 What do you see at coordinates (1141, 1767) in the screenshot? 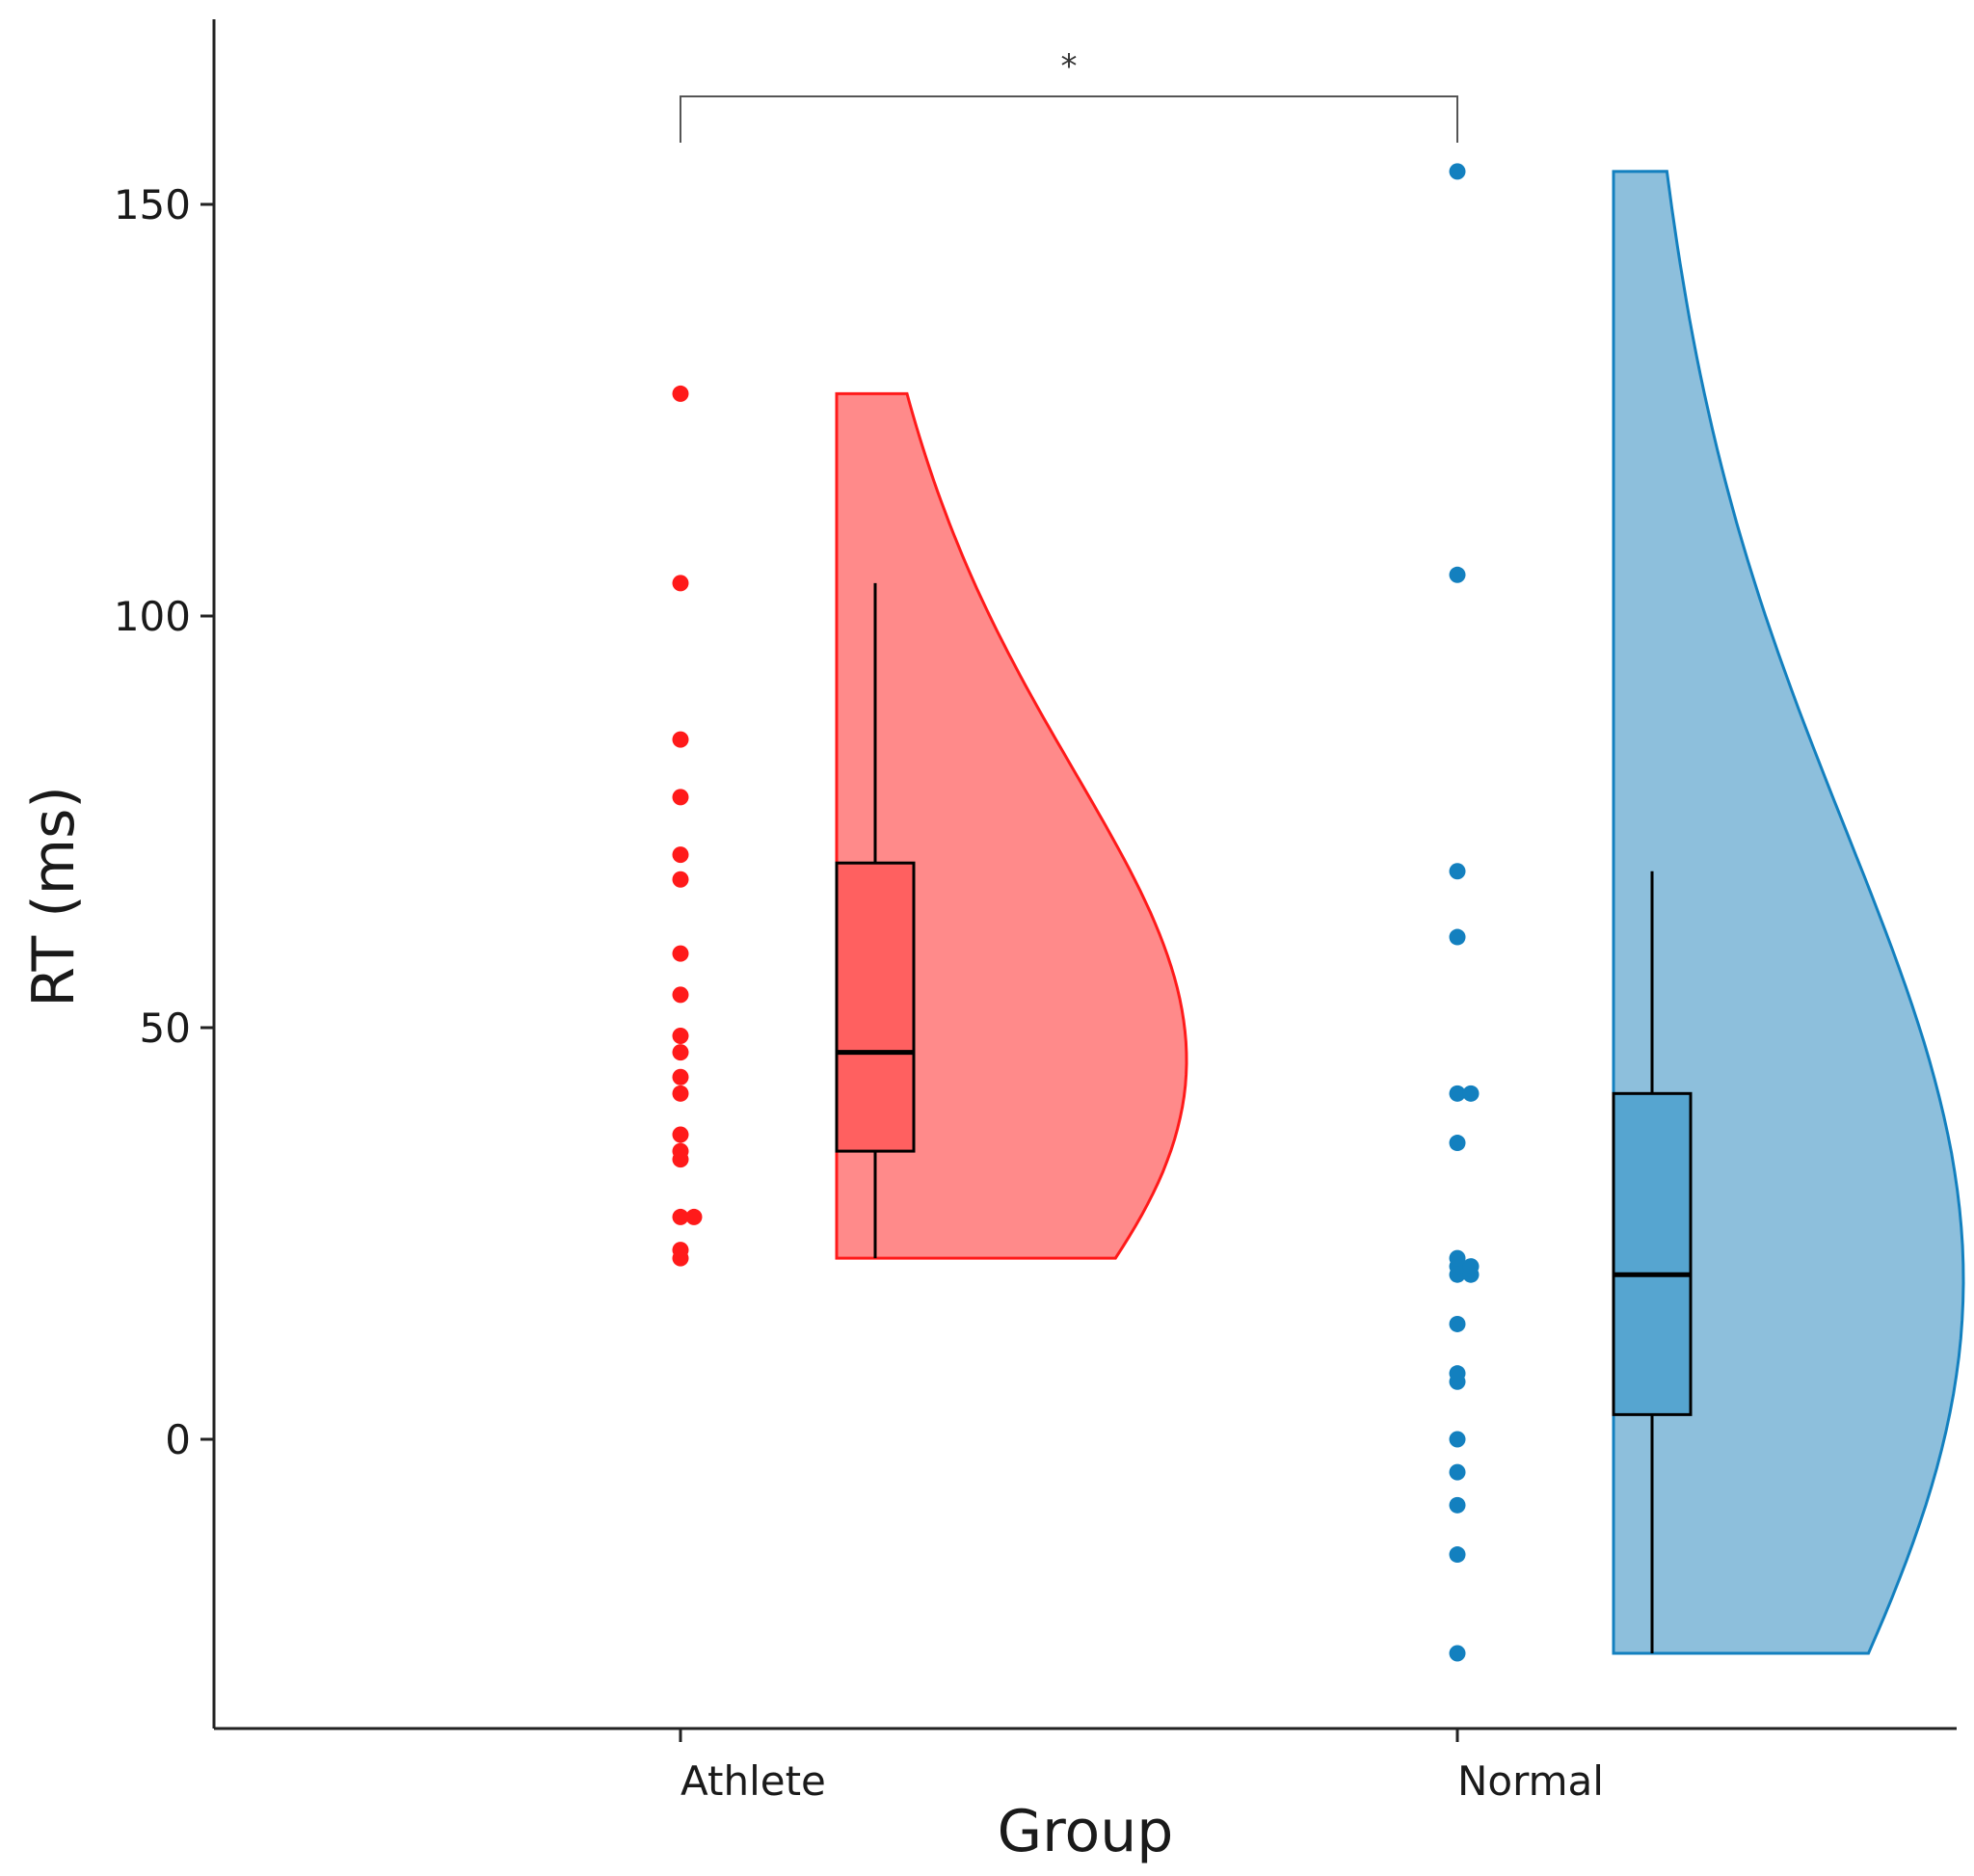
I see `x-ticks: Athlete Normal` at bounding box center [1141, 1767].